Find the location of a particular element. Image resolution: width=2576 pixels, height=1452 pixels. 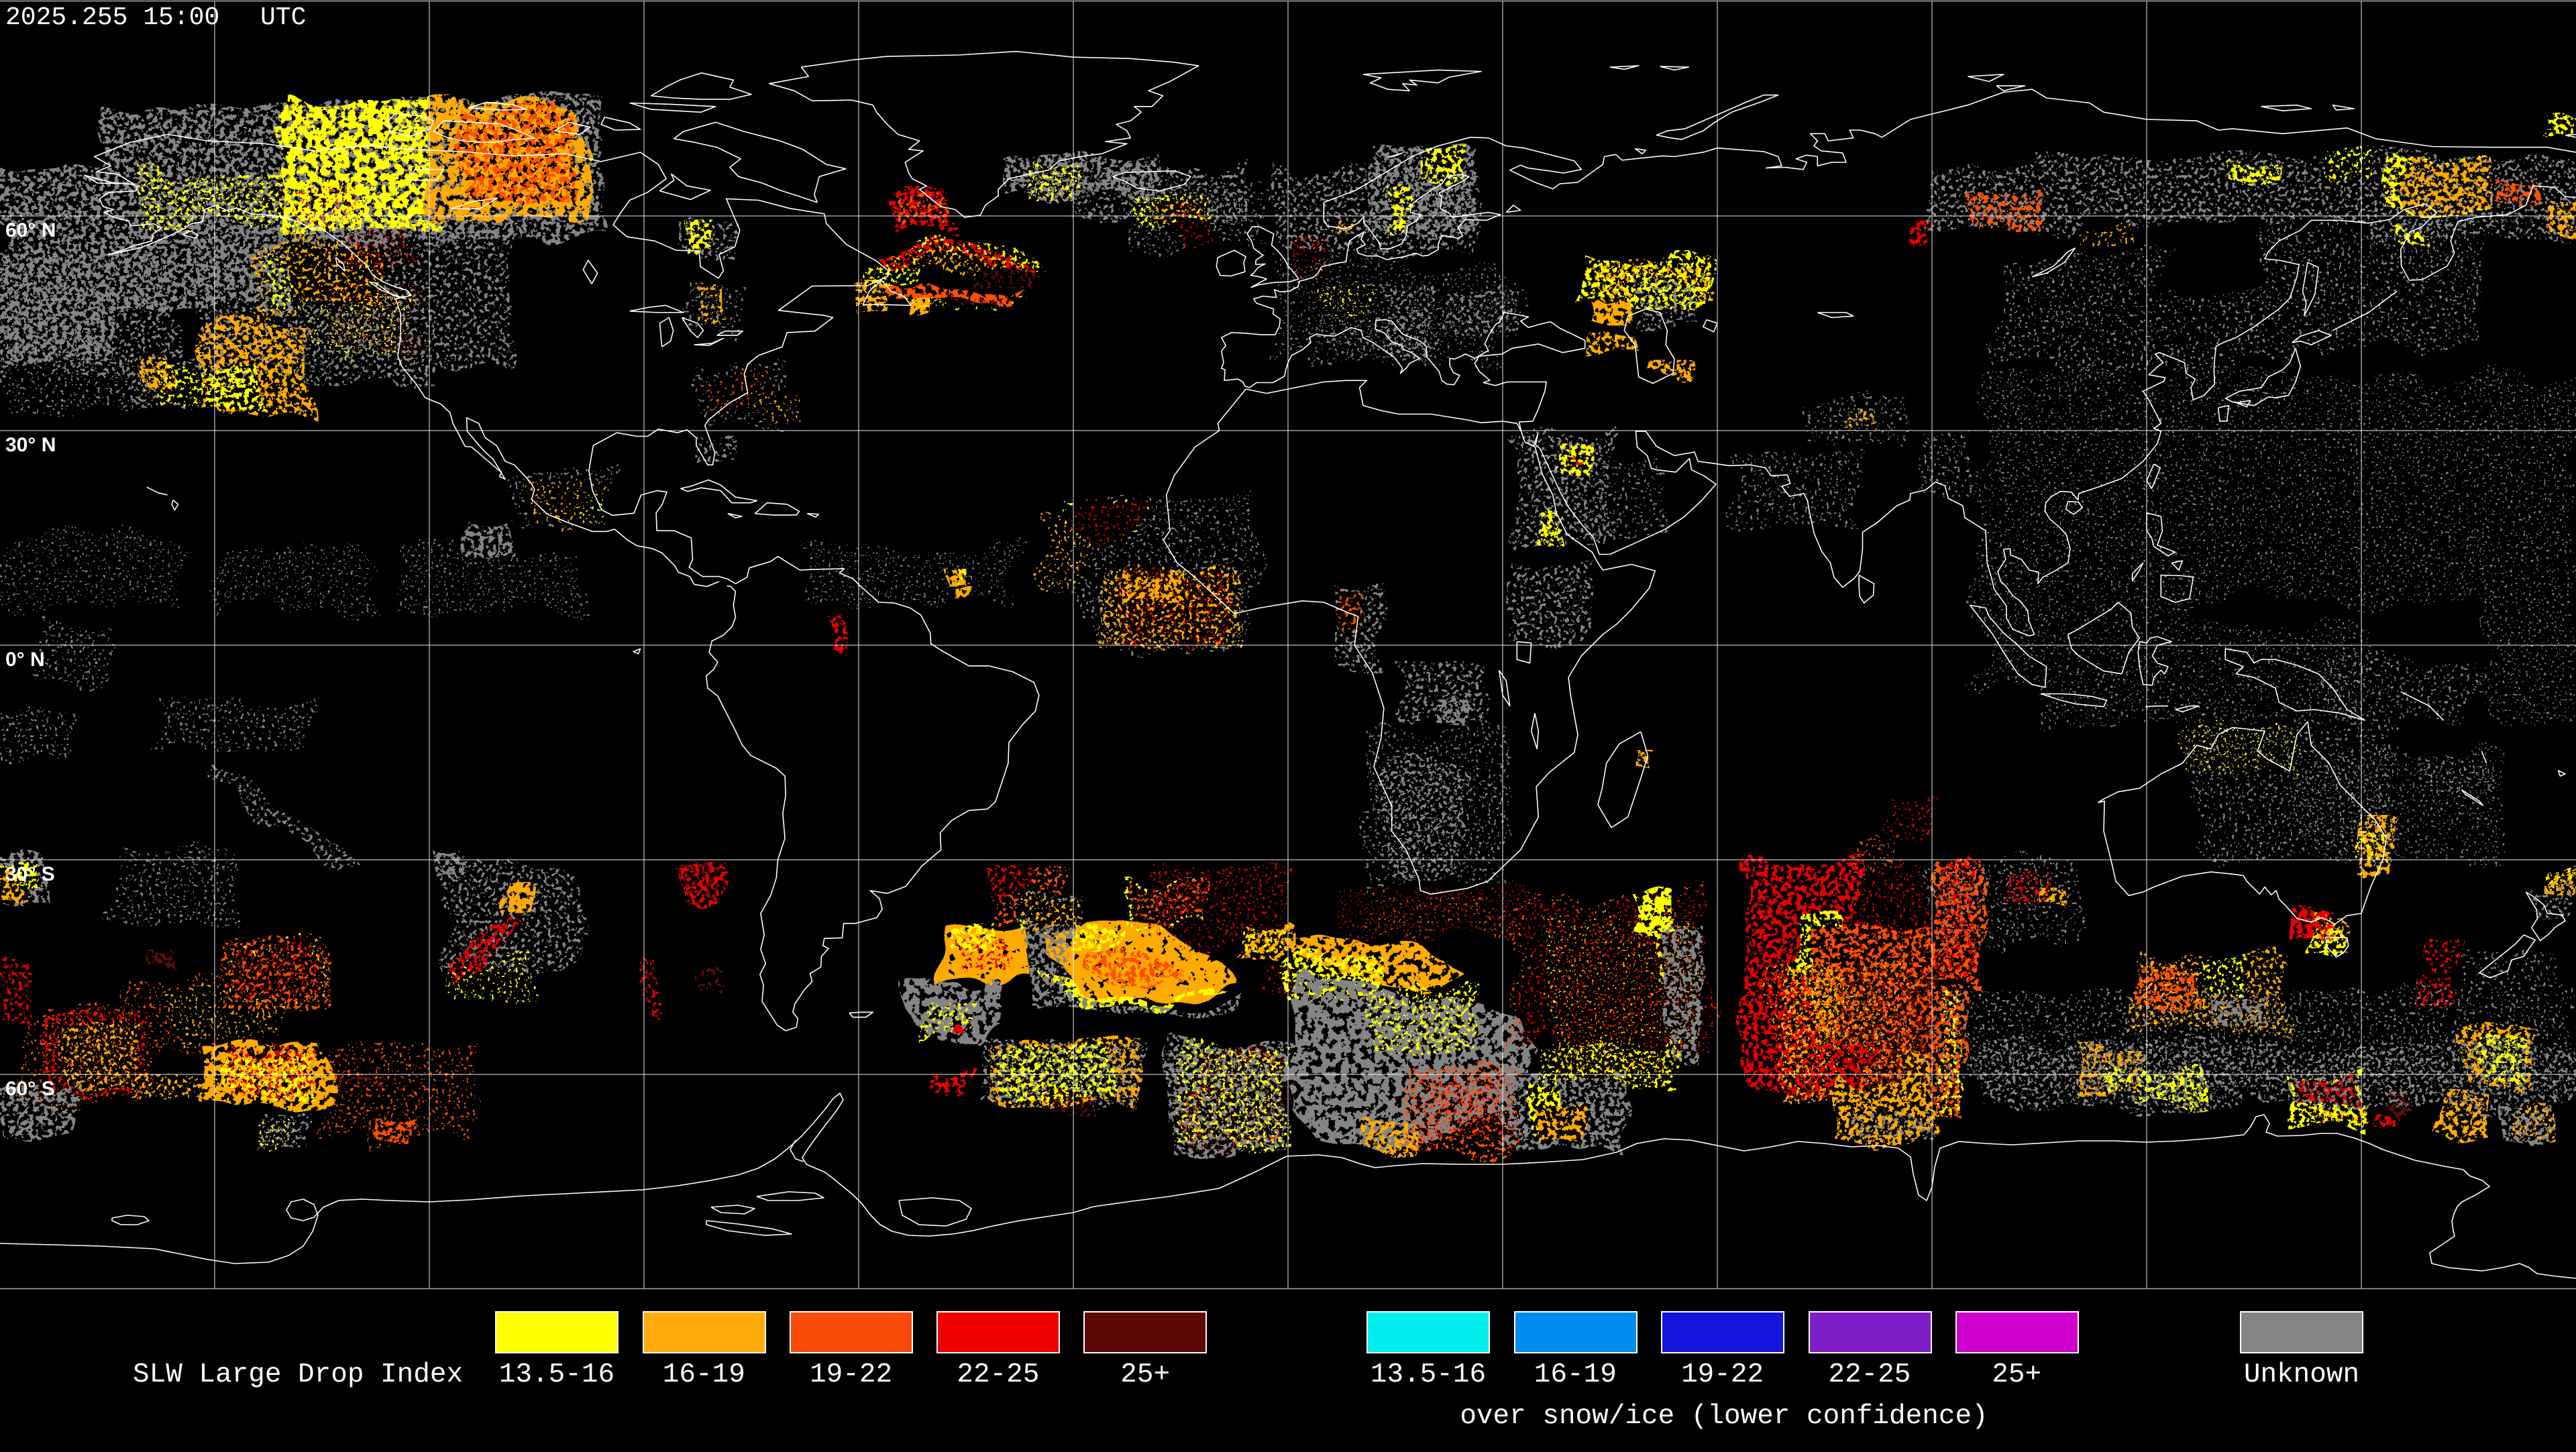

svg-text: Unknown is located at coordinates (2301, 1374).